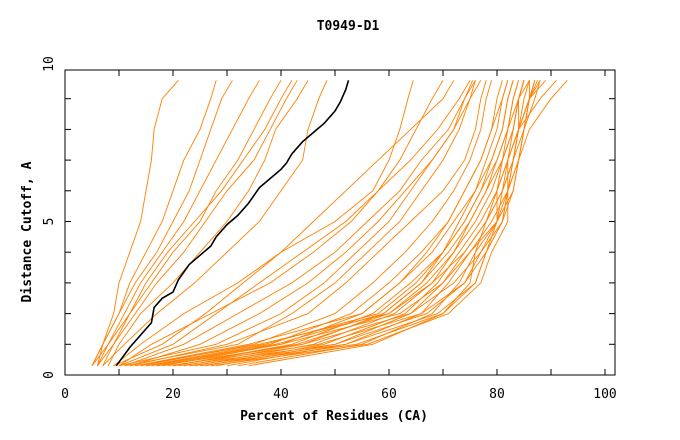 The image size is (680, 440). Describe the element at coordinates (65, 394) in the screenshot. I see `x-tick-label: 0` at that location.